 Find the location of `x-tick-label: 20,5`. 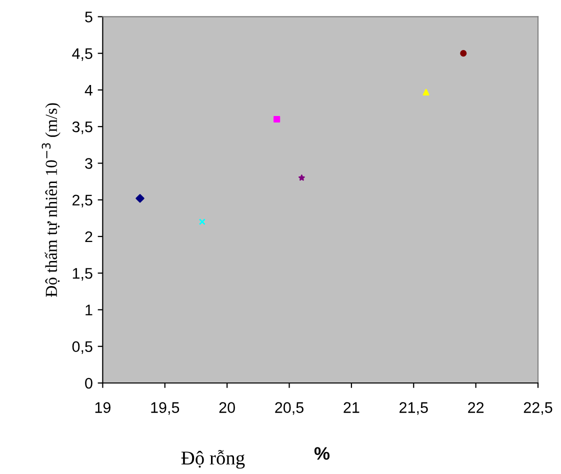

x-tick-label: 20,5 is located at coordinates (289, 408).